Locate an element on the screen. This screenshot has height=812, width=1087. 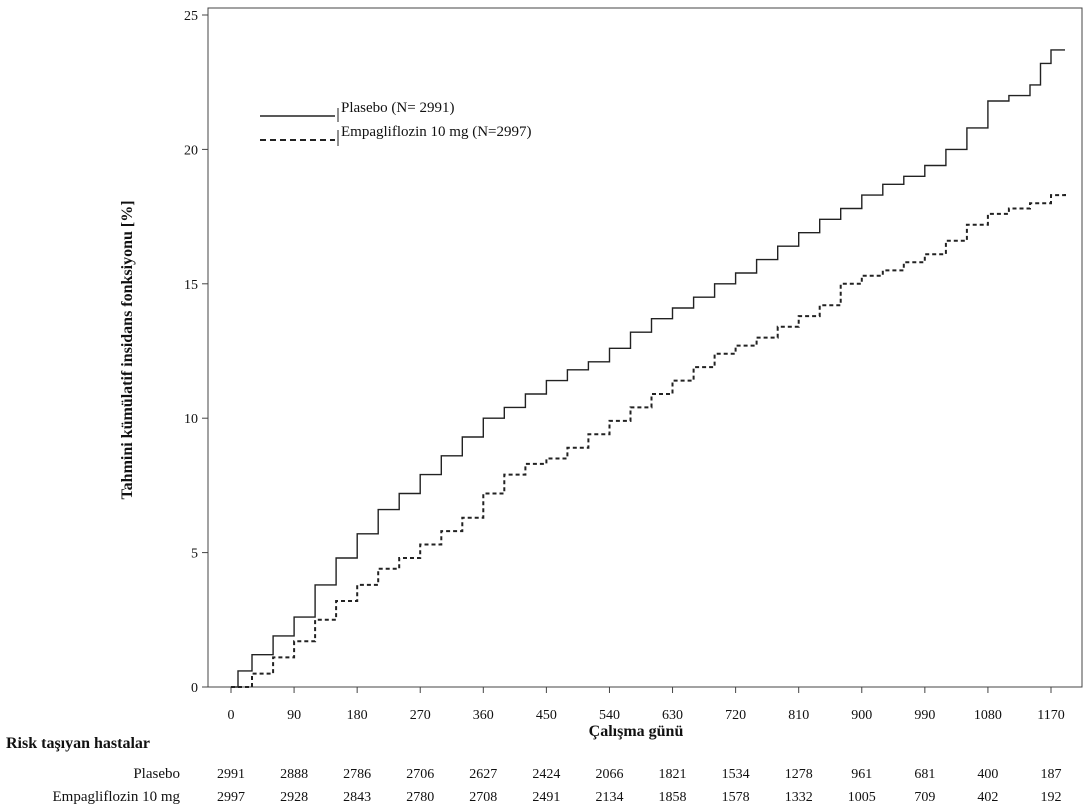
x-tick-label: 360 is located at coordinates (483, 715).